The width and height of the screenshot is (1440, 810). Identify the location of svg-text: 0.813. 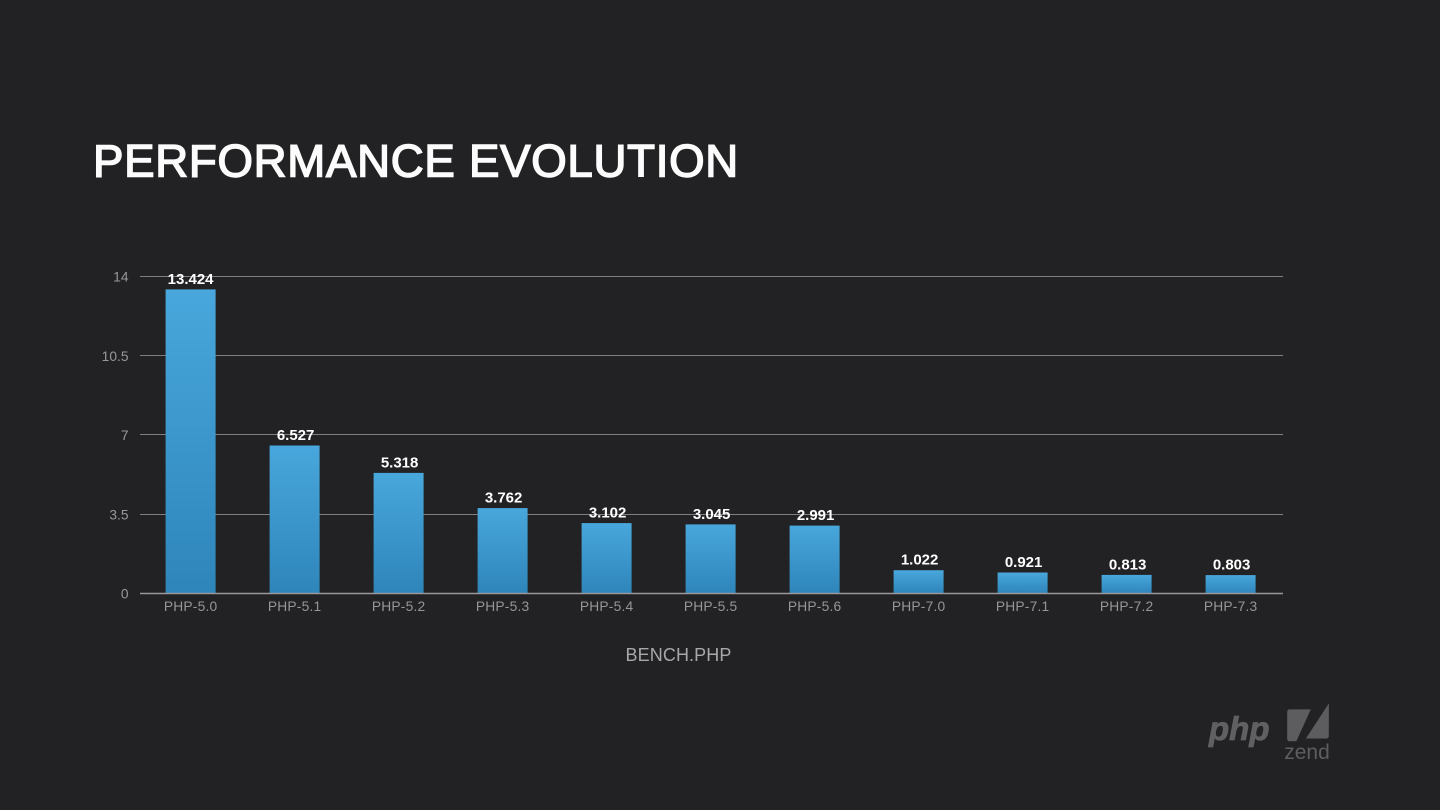
(1128, 564).